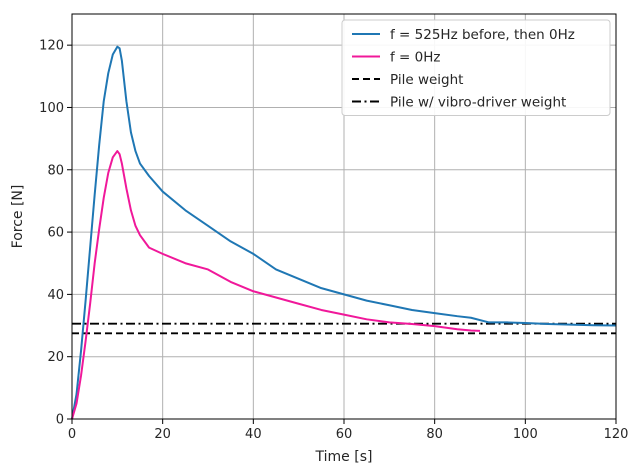 The width and height of the screenshot is (633, 463). I want to click on y-tick-label: 100, so click(51, 108).